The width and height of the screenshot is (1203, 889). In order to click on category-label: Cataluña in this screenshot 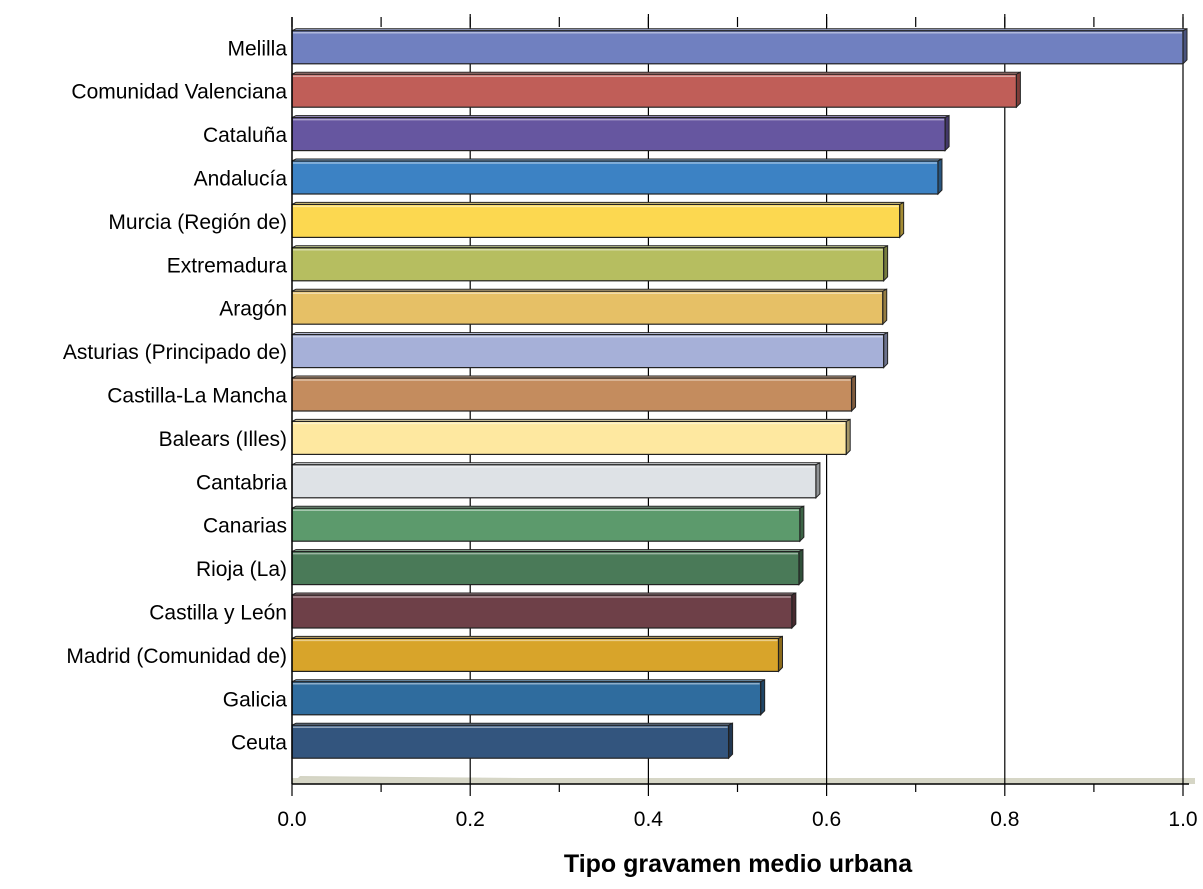, I will do `click(245, 135)`.